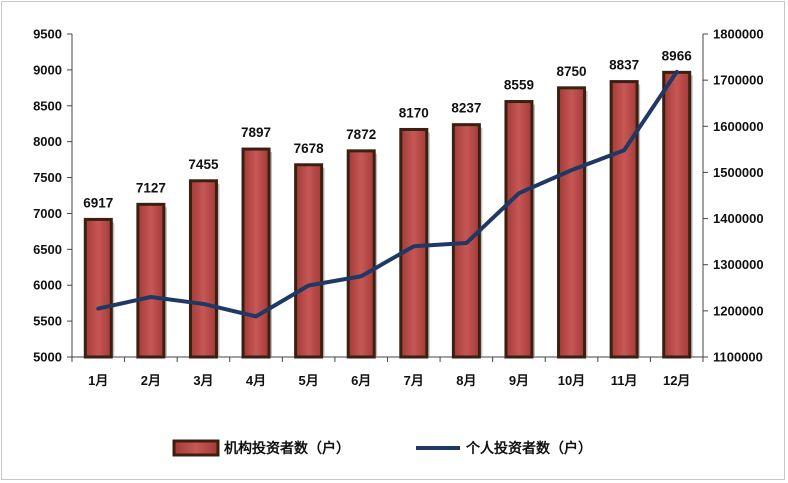 This screenshot has width=788, height=483. I want to click on bar-data-label: 8559, so click(519, 85).